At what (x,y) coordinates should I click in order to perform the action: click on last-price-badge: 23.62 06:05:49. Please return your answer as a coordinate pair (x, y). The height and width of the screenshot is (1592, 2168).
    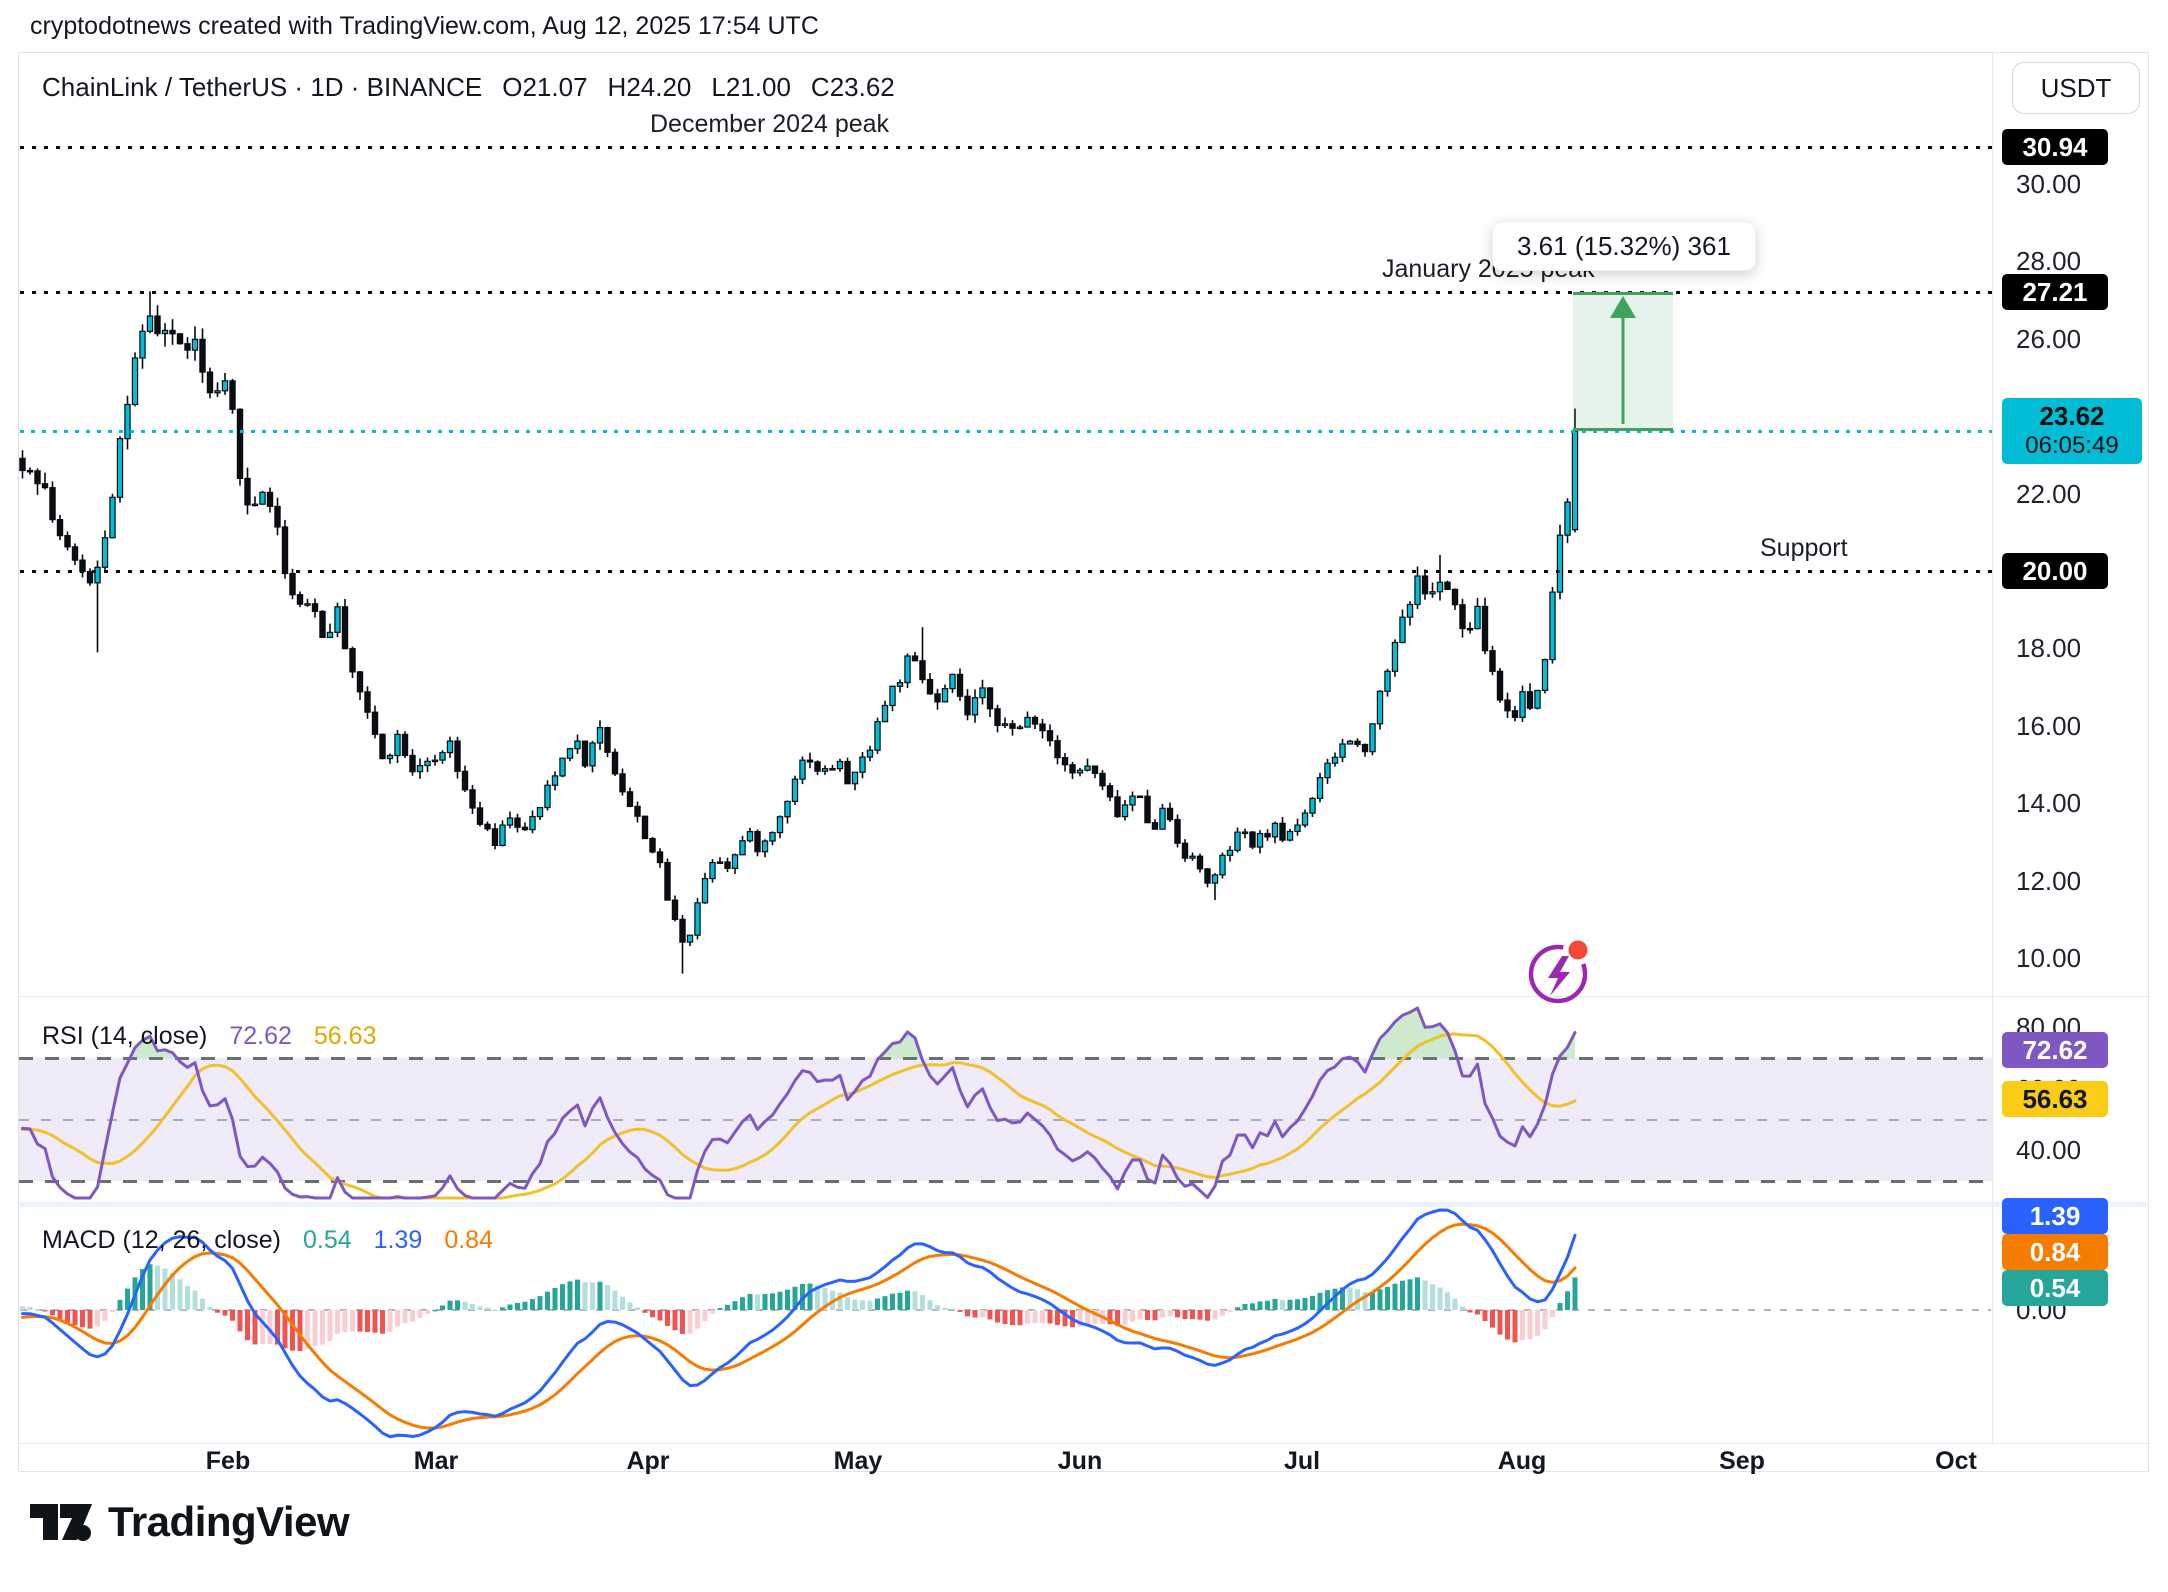
    Looking at the image, I should click on (2072, 431).